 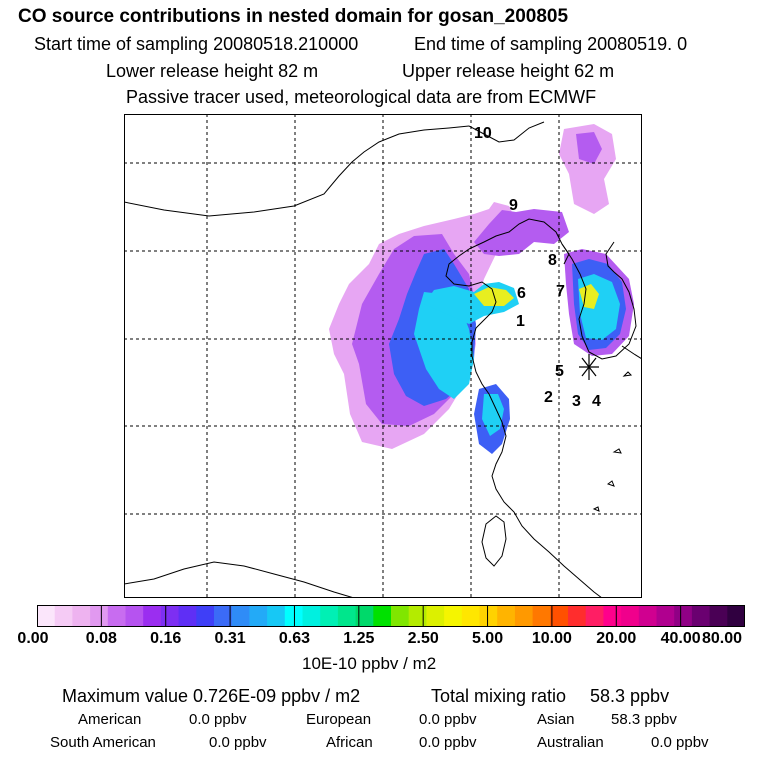 I want to click on color-scale-bar, so click(x=391, y=616).